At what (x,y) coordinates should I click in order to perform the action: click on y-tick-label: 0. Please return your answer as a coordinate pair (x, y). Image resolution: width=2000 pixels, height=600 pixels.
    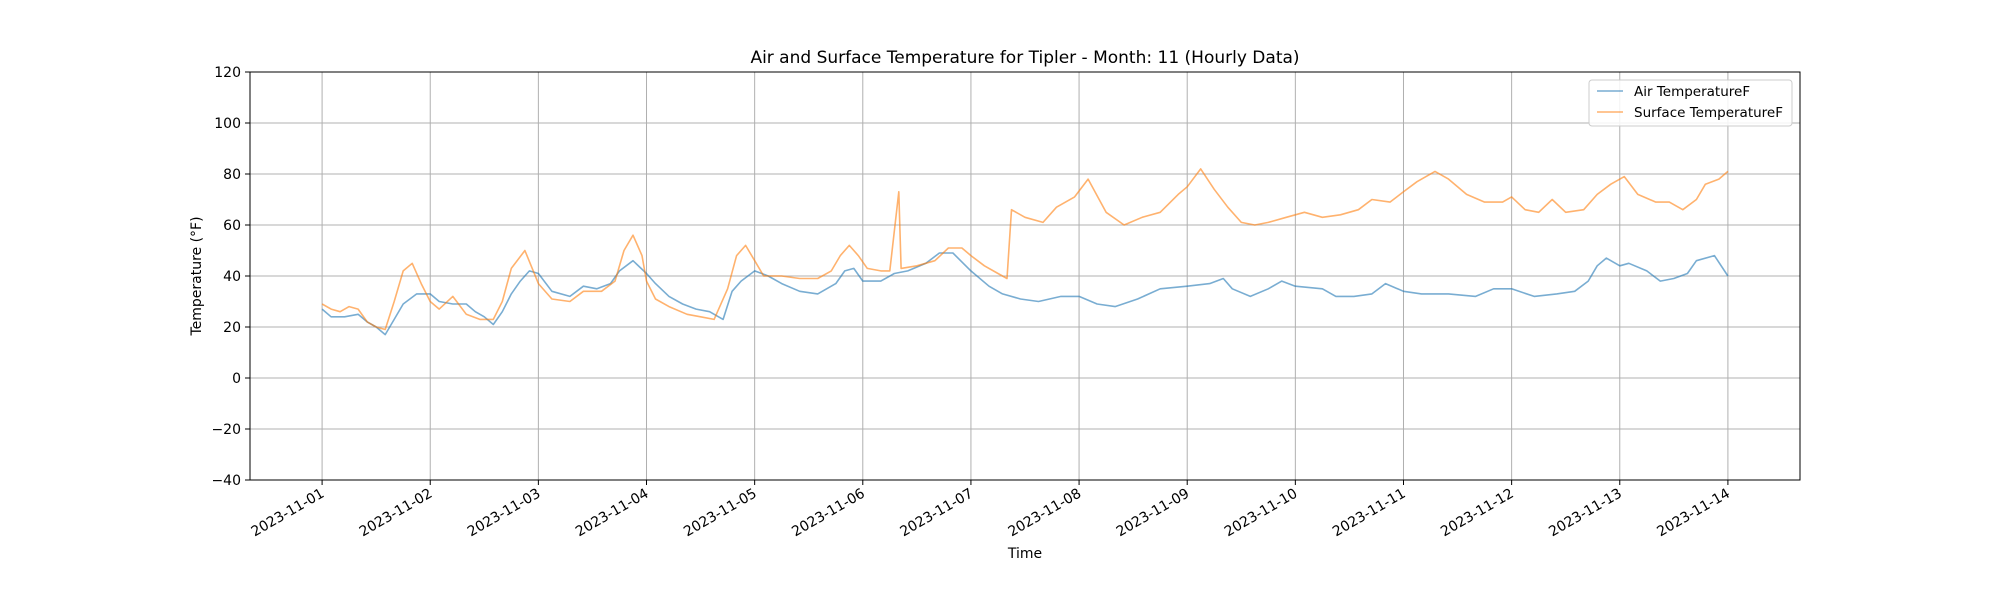
    Looking at the image, I should click on (236, 379).